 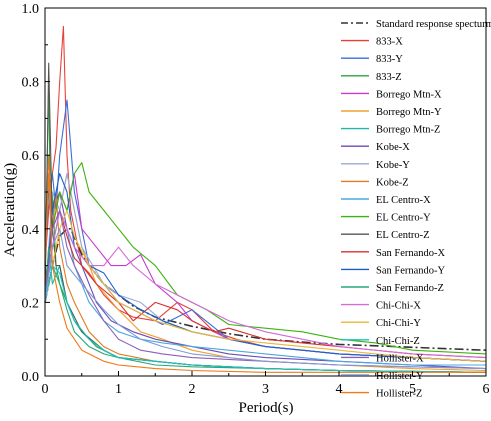 What do you see at coordinates (393, 165) in the screenshot?
I see `legend-label-8: Kobe-Y` at bounding box center [393, 165].